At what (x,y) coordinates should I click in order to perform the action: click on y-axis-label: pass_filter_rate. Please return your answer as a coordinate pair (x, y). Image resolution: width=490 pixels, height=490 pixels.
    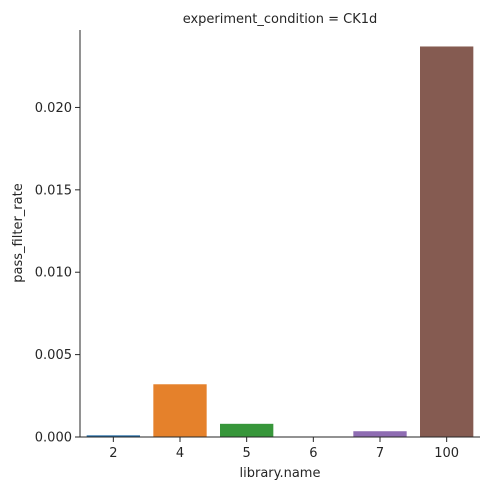
    Looking at the image, I should click on (18, 232).